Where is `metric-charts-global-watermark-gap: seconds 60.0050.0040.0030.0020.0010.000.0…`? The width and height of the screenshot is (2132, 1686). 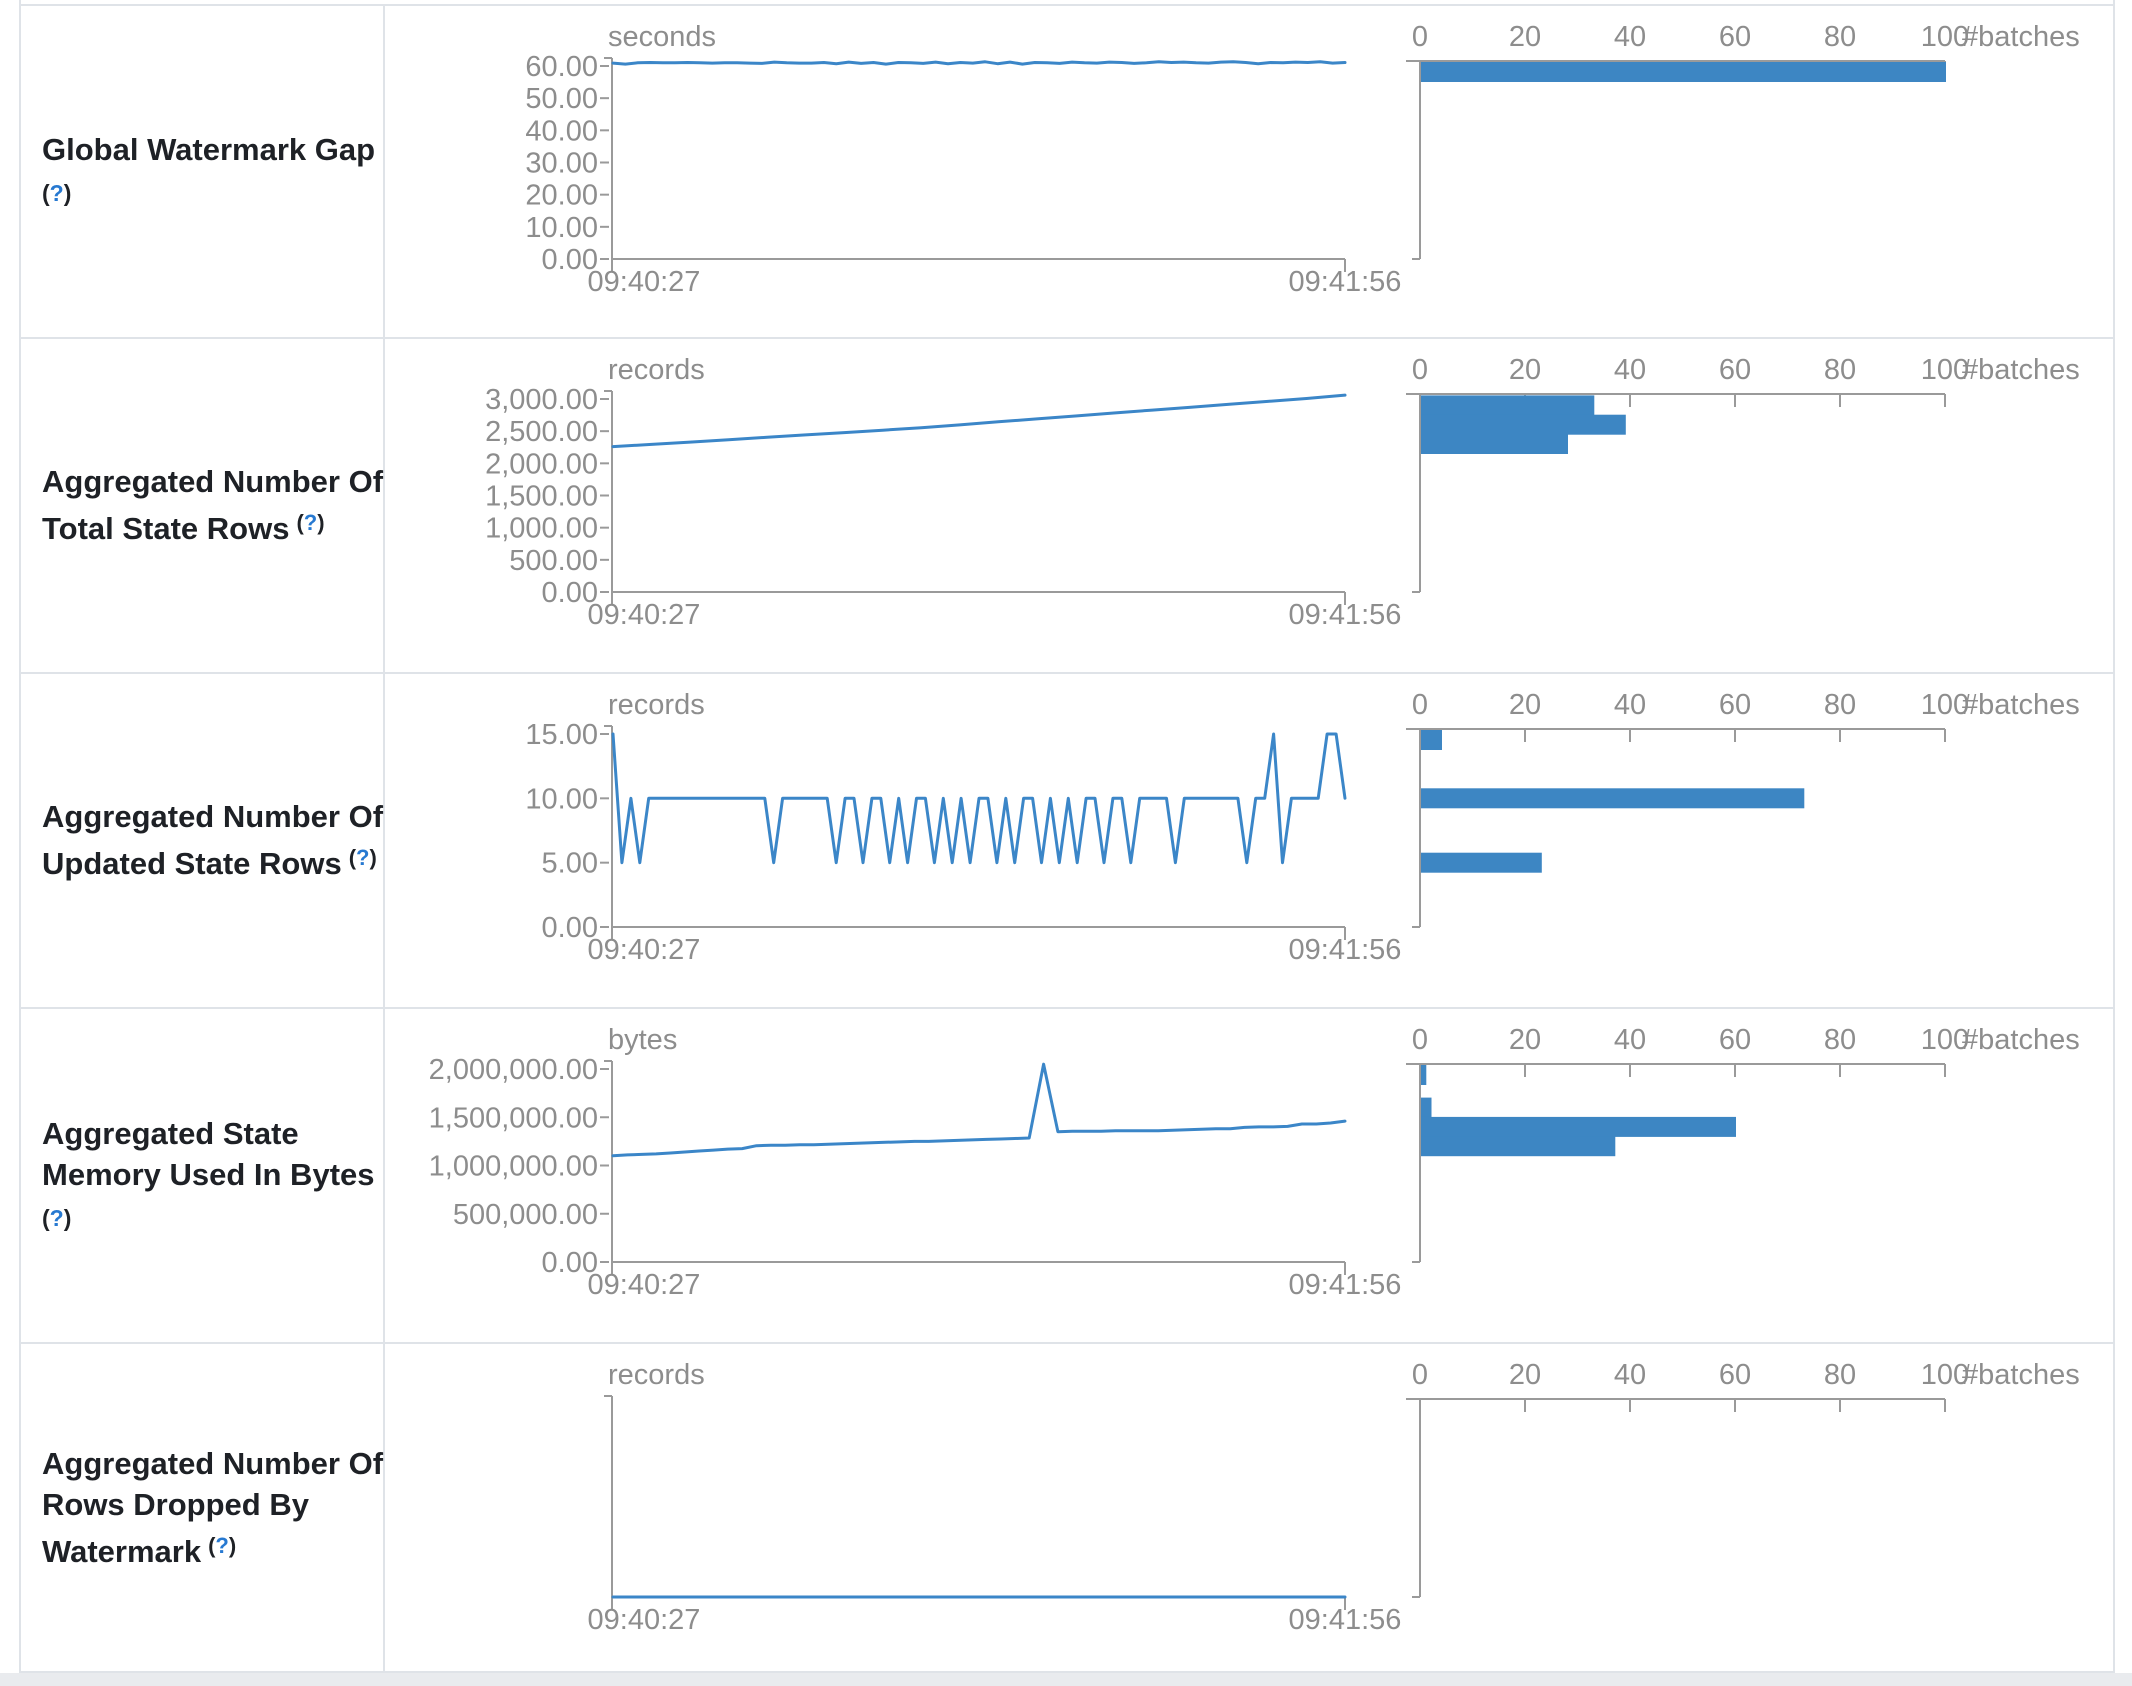
metric-charts-global-watermark-gap: seconds 60.0050.0040.0030.0020.0010.000.0… is located at coordinates (1302, 159).